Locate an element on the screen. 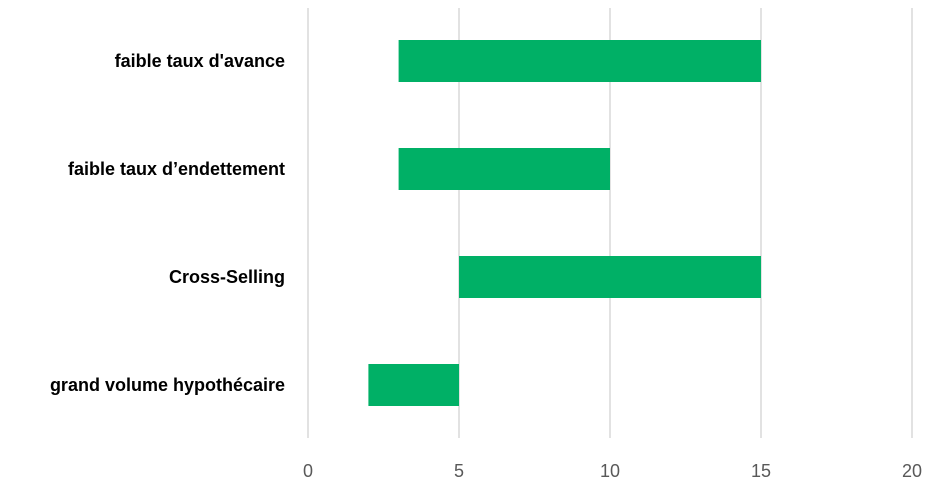 The image size is (925, 481). category-label: Cross-Selling is located at coordinates (227, 277).